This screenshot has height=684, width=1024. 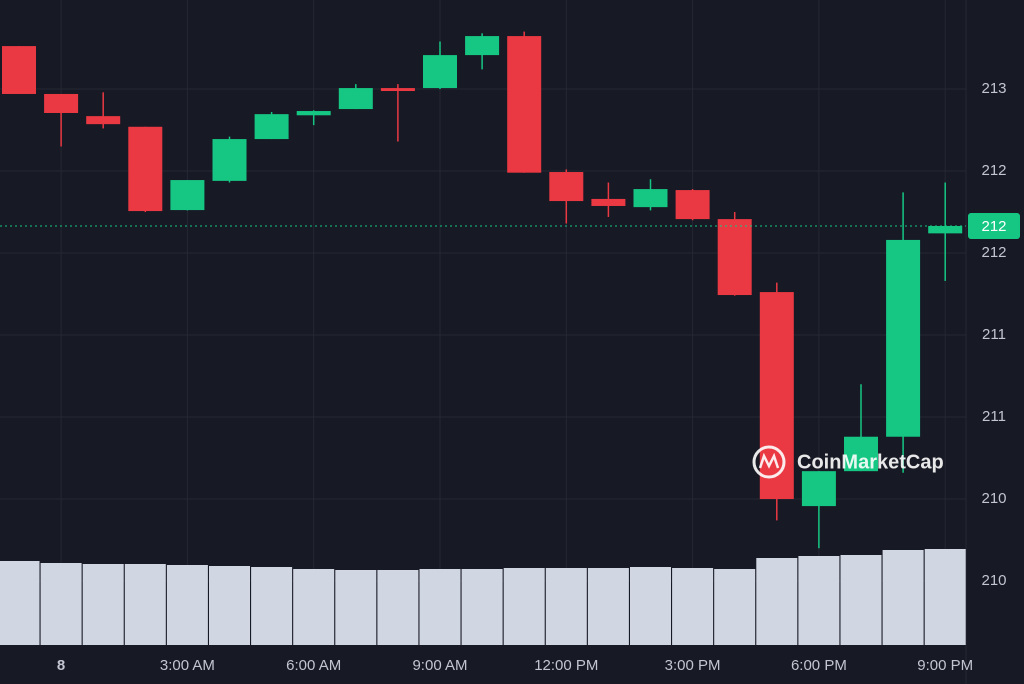 I want to click on watermark-logo, so click(x=769, y=462).